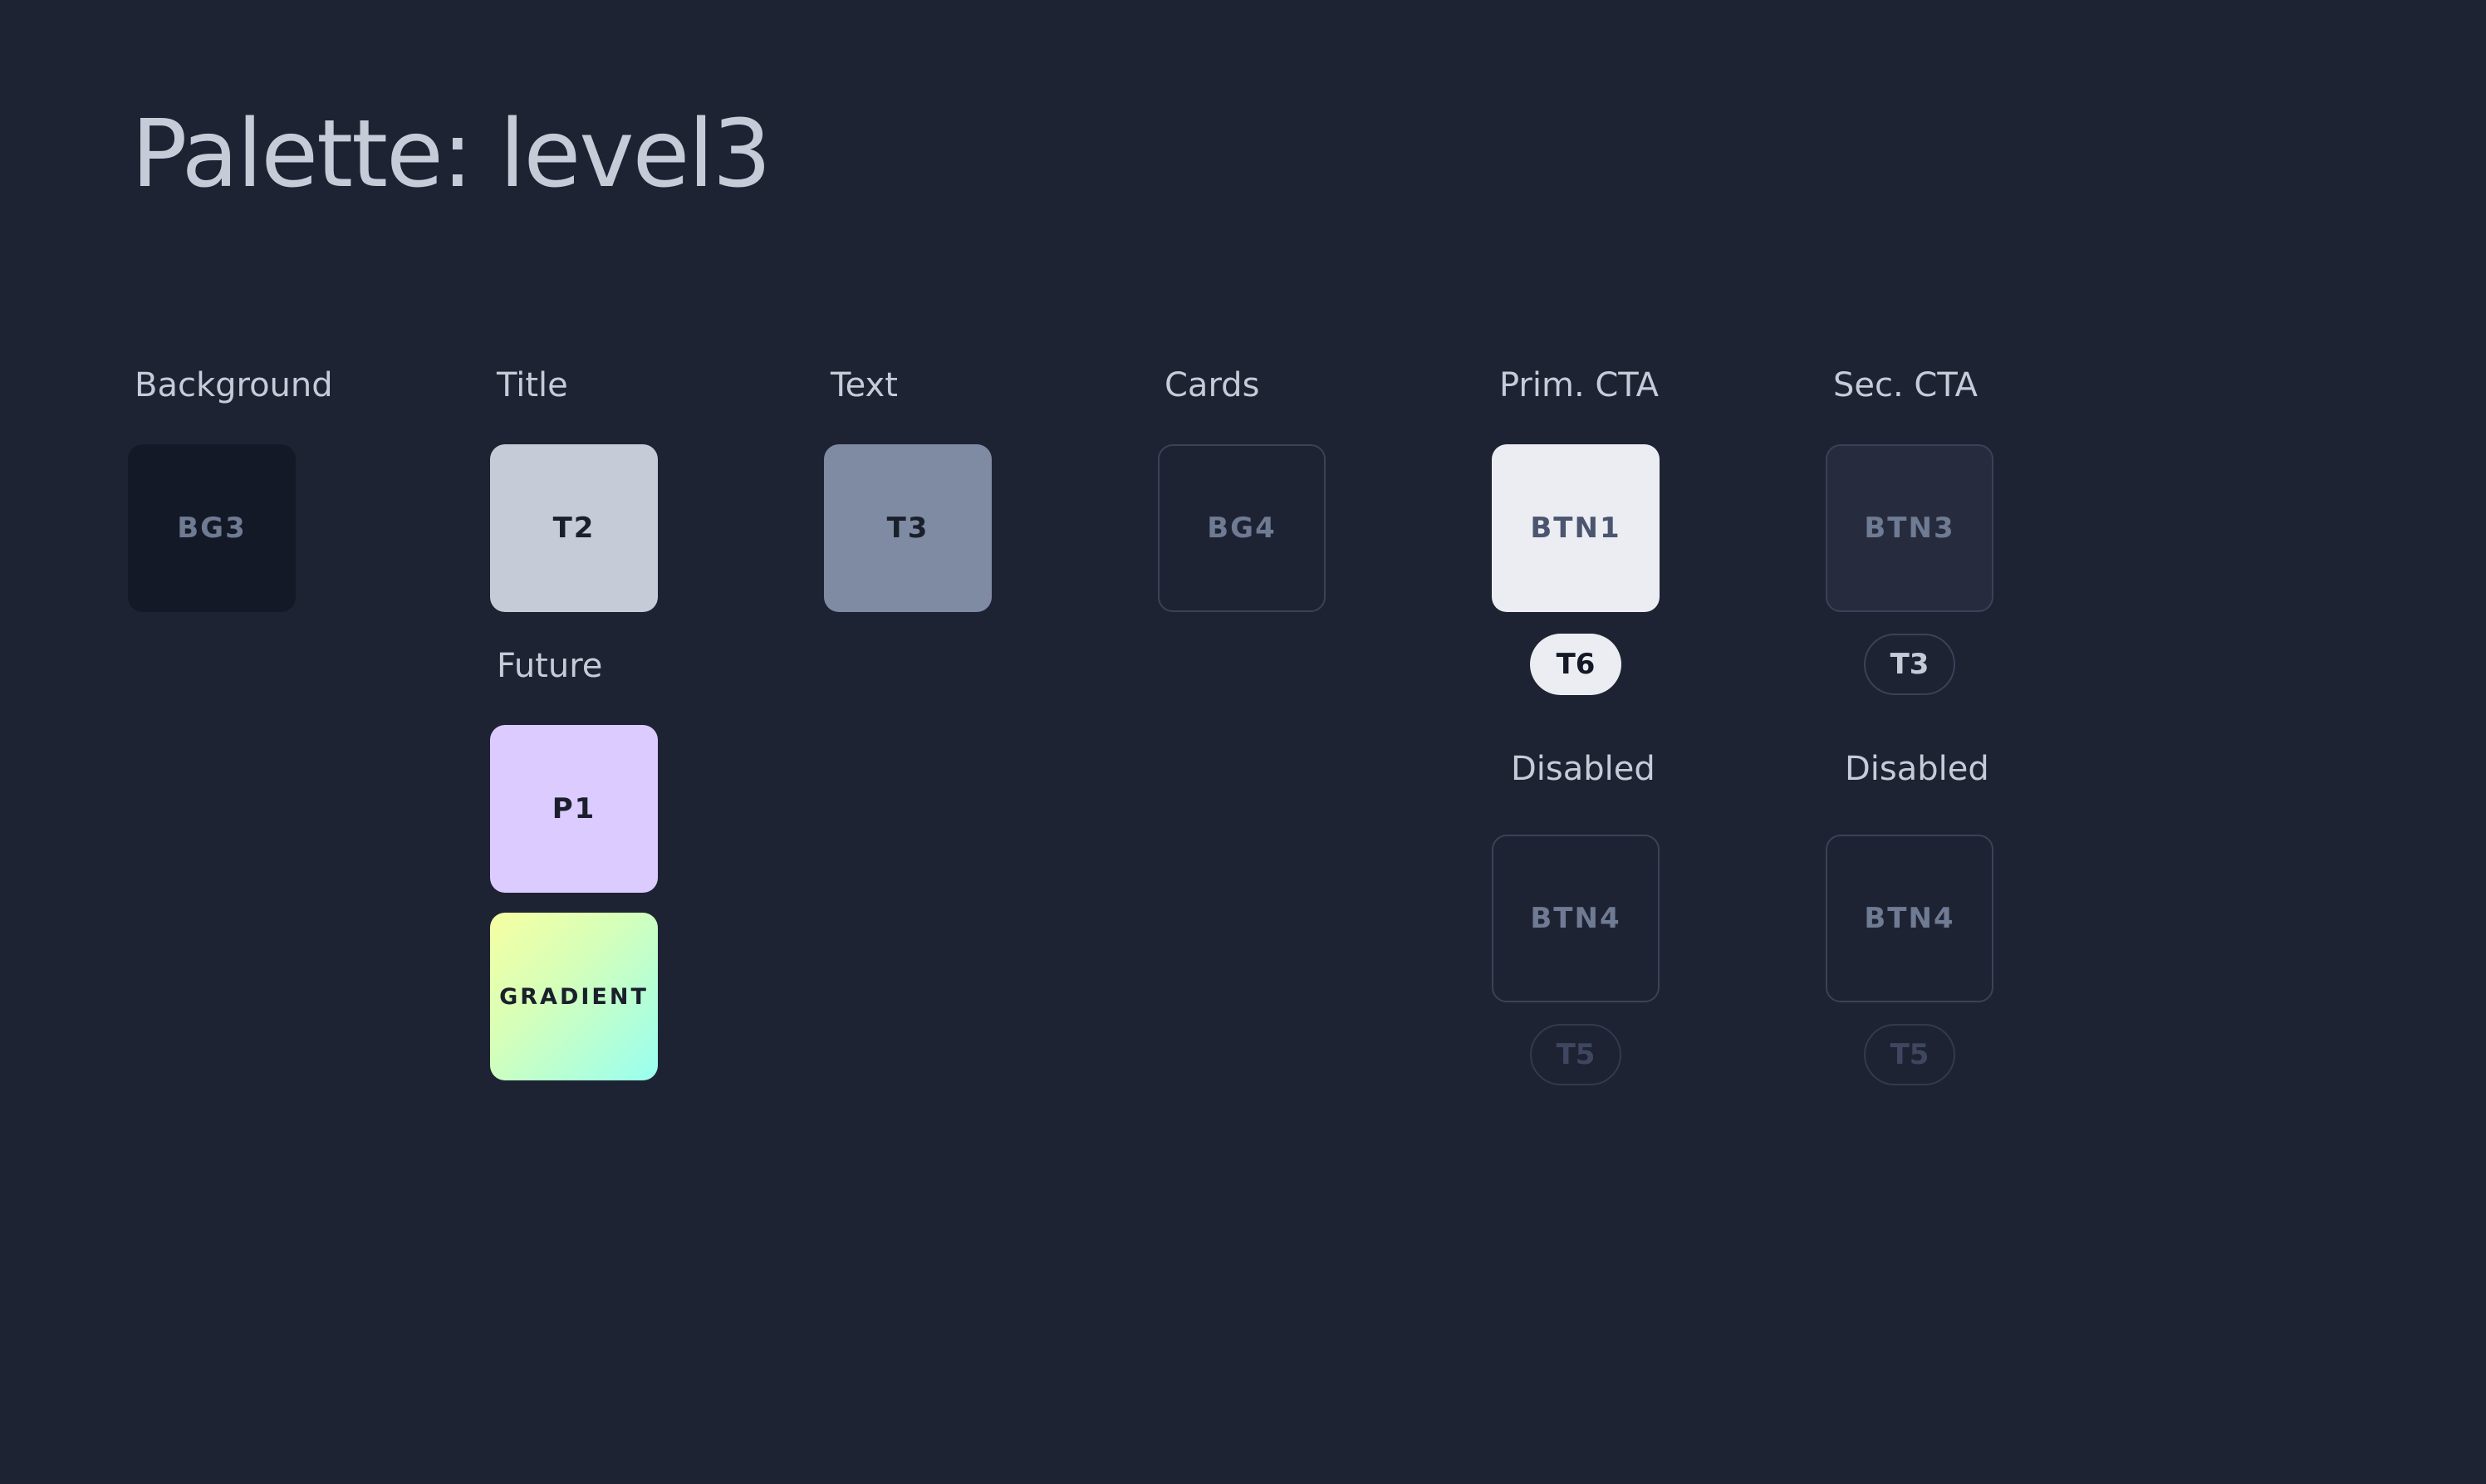 The image size is (2486, 1484). What do you see at coordinates (212, 528) in the screenshot?
I see `bg3-swatch: BG3` at bounding box center [212, 528].